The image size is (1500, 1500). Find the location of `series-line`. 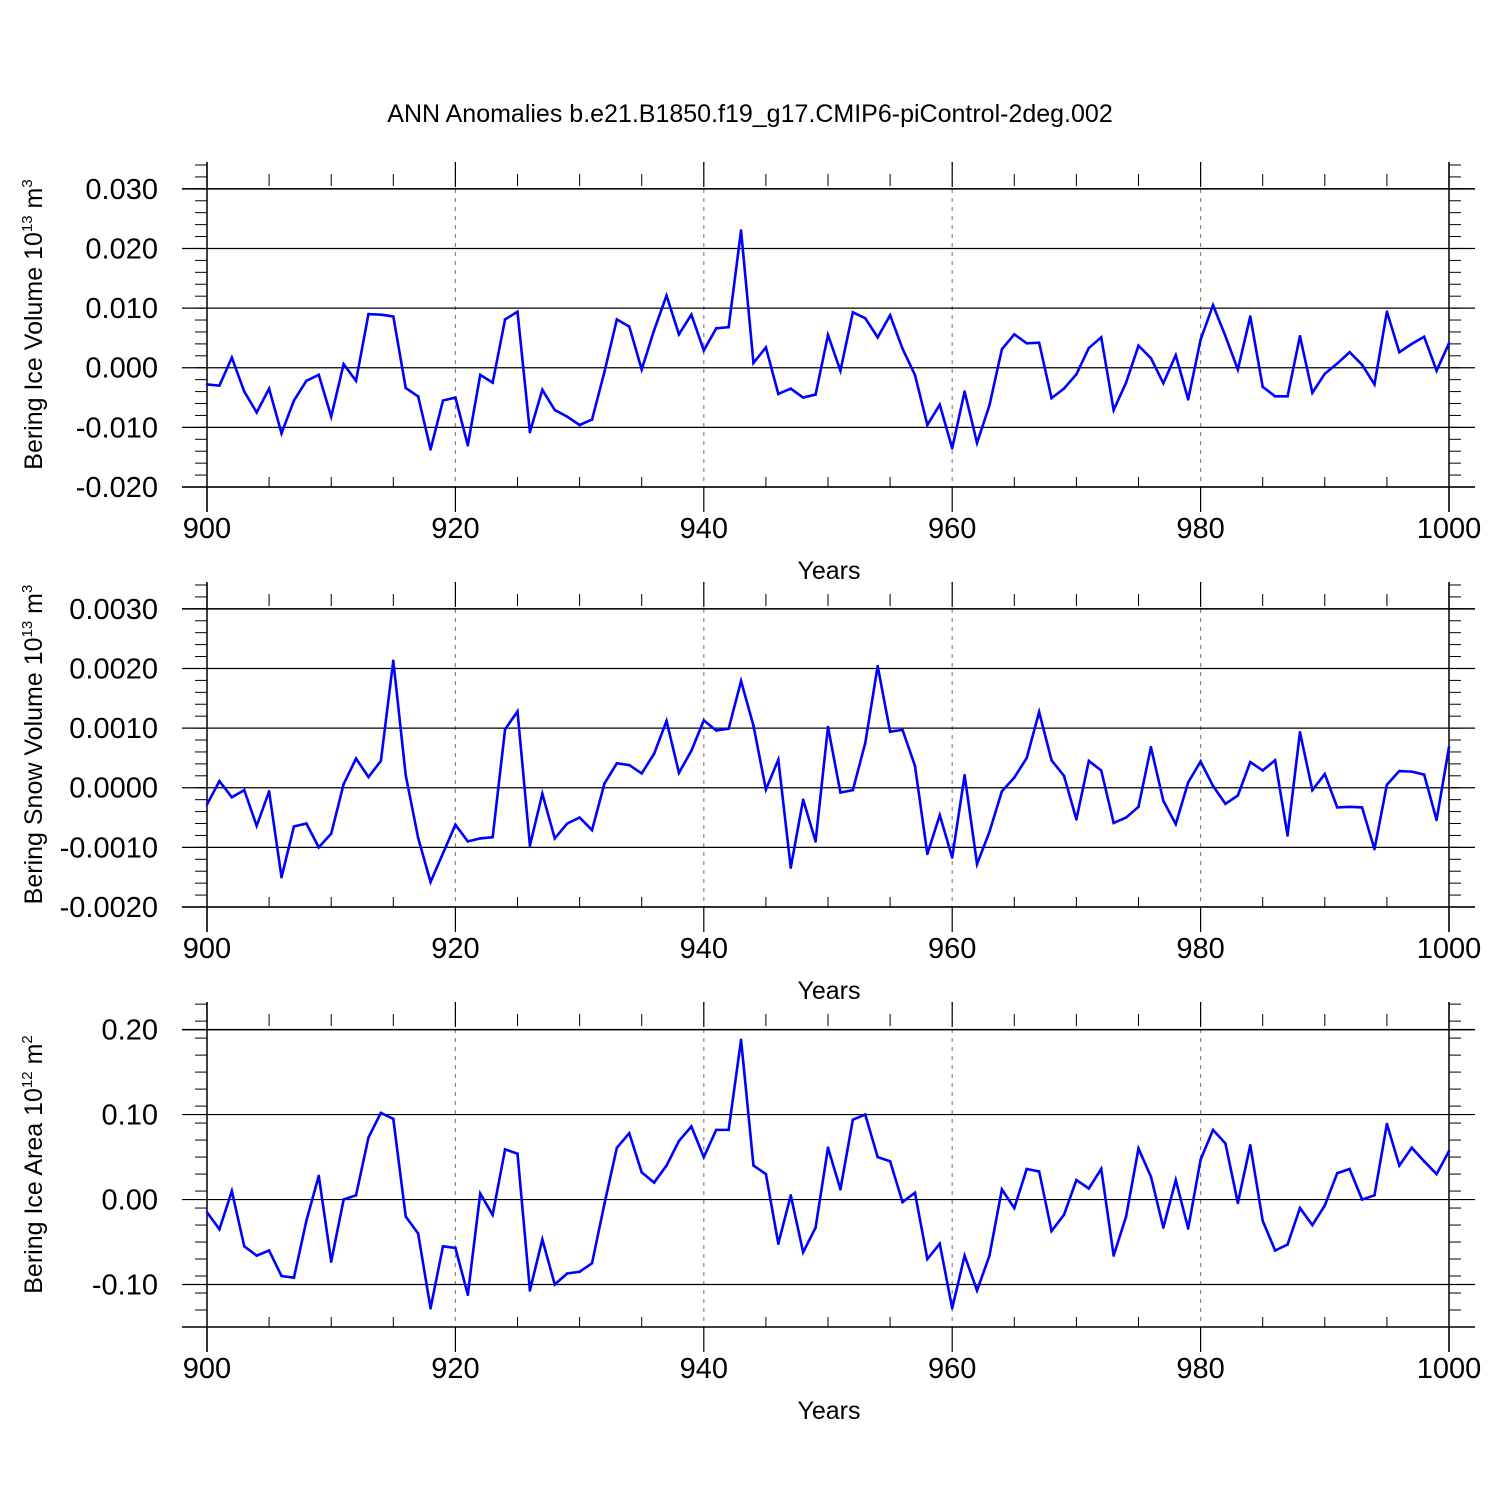

series-line is located at coordinates (828, 1174).